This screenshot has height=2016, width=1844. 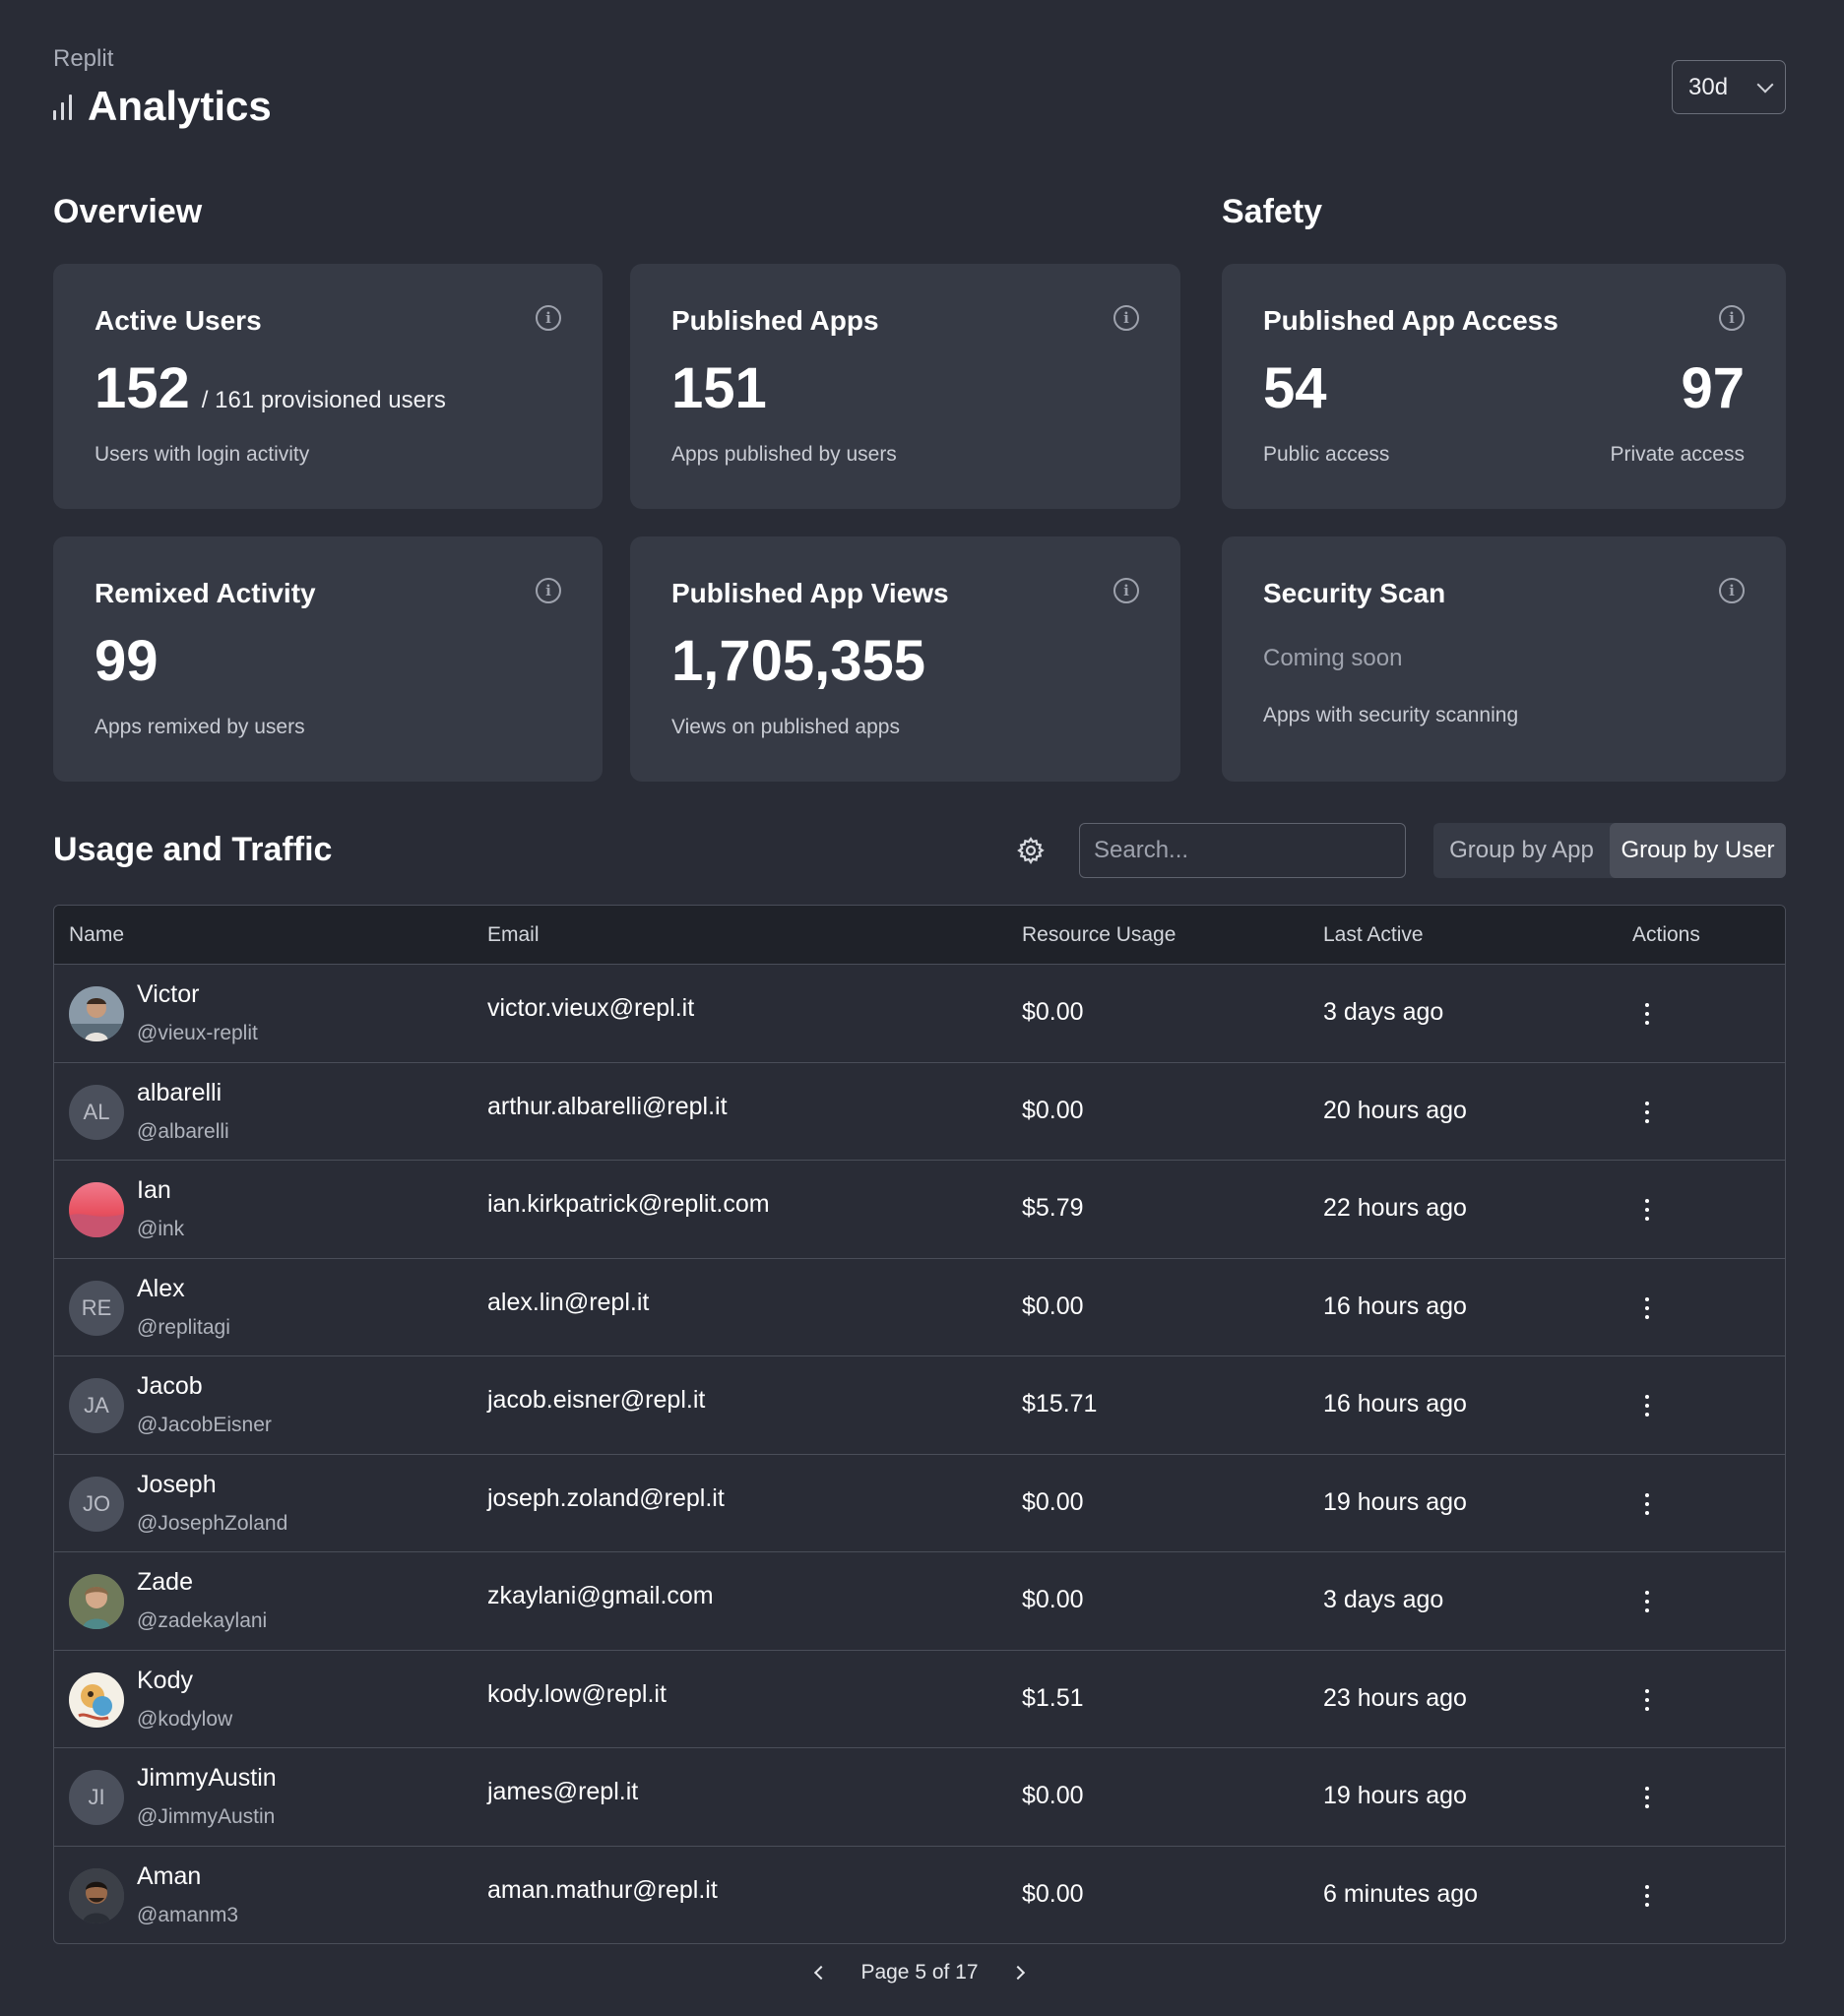 I want to click on brand-name: Replit, so click(x=83, y=58).